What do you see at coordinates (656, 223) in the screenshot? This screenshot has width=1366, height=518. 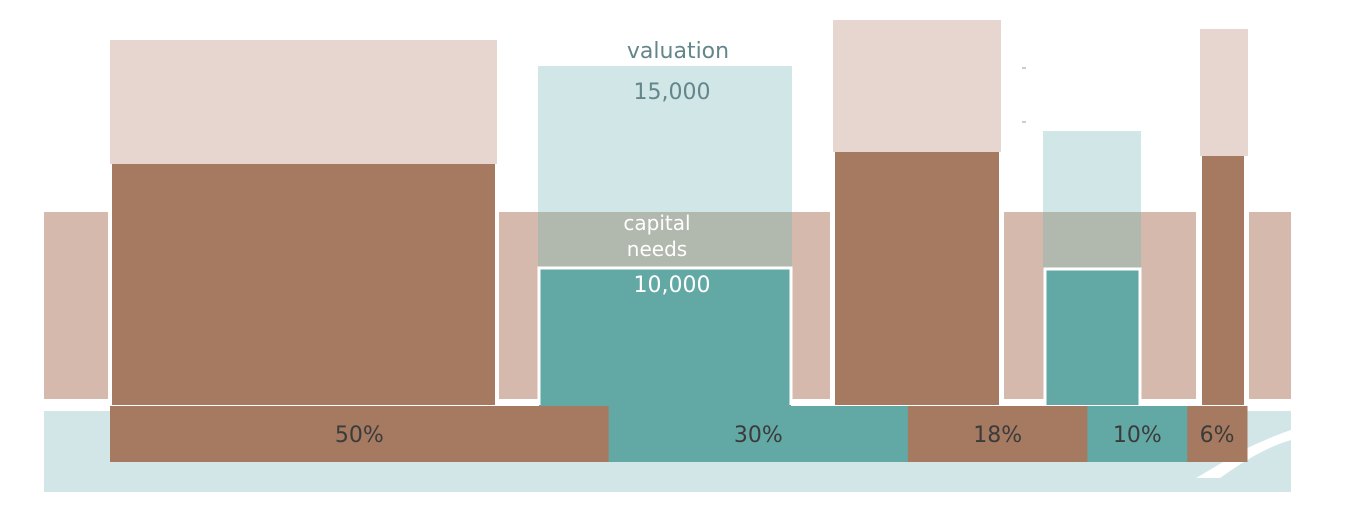 I see `capital-needs-title-line1: capital` at bounding box center [656, 223].